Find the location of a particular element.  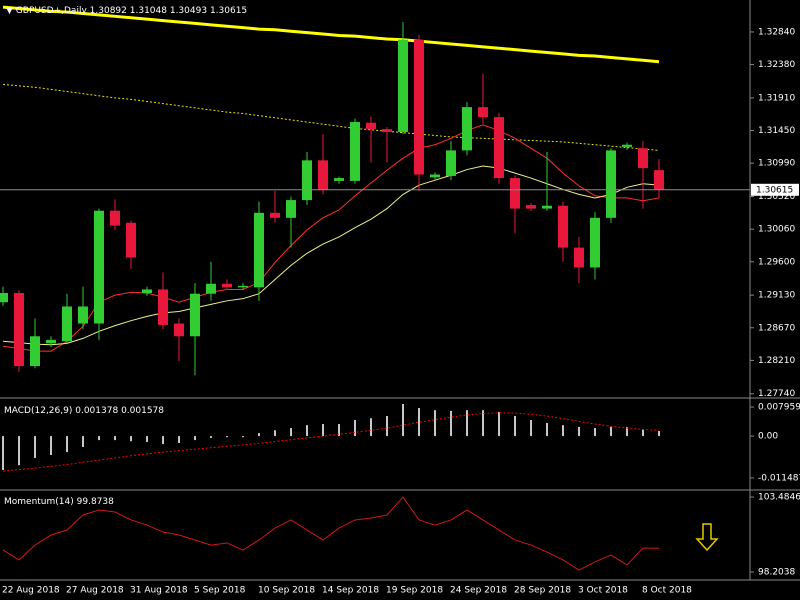

panel-header: MACD(12,26,9) 0.001378 0.001578 is located at coordinates (84, 411).